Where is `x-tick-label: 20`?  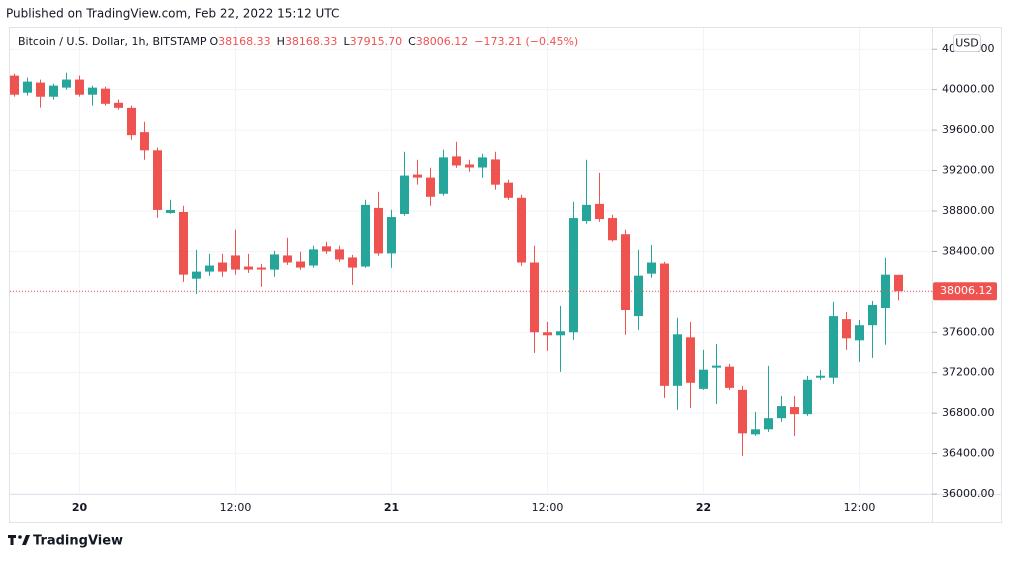 x-tick-label: 20 is located at coordinates (80, 507).